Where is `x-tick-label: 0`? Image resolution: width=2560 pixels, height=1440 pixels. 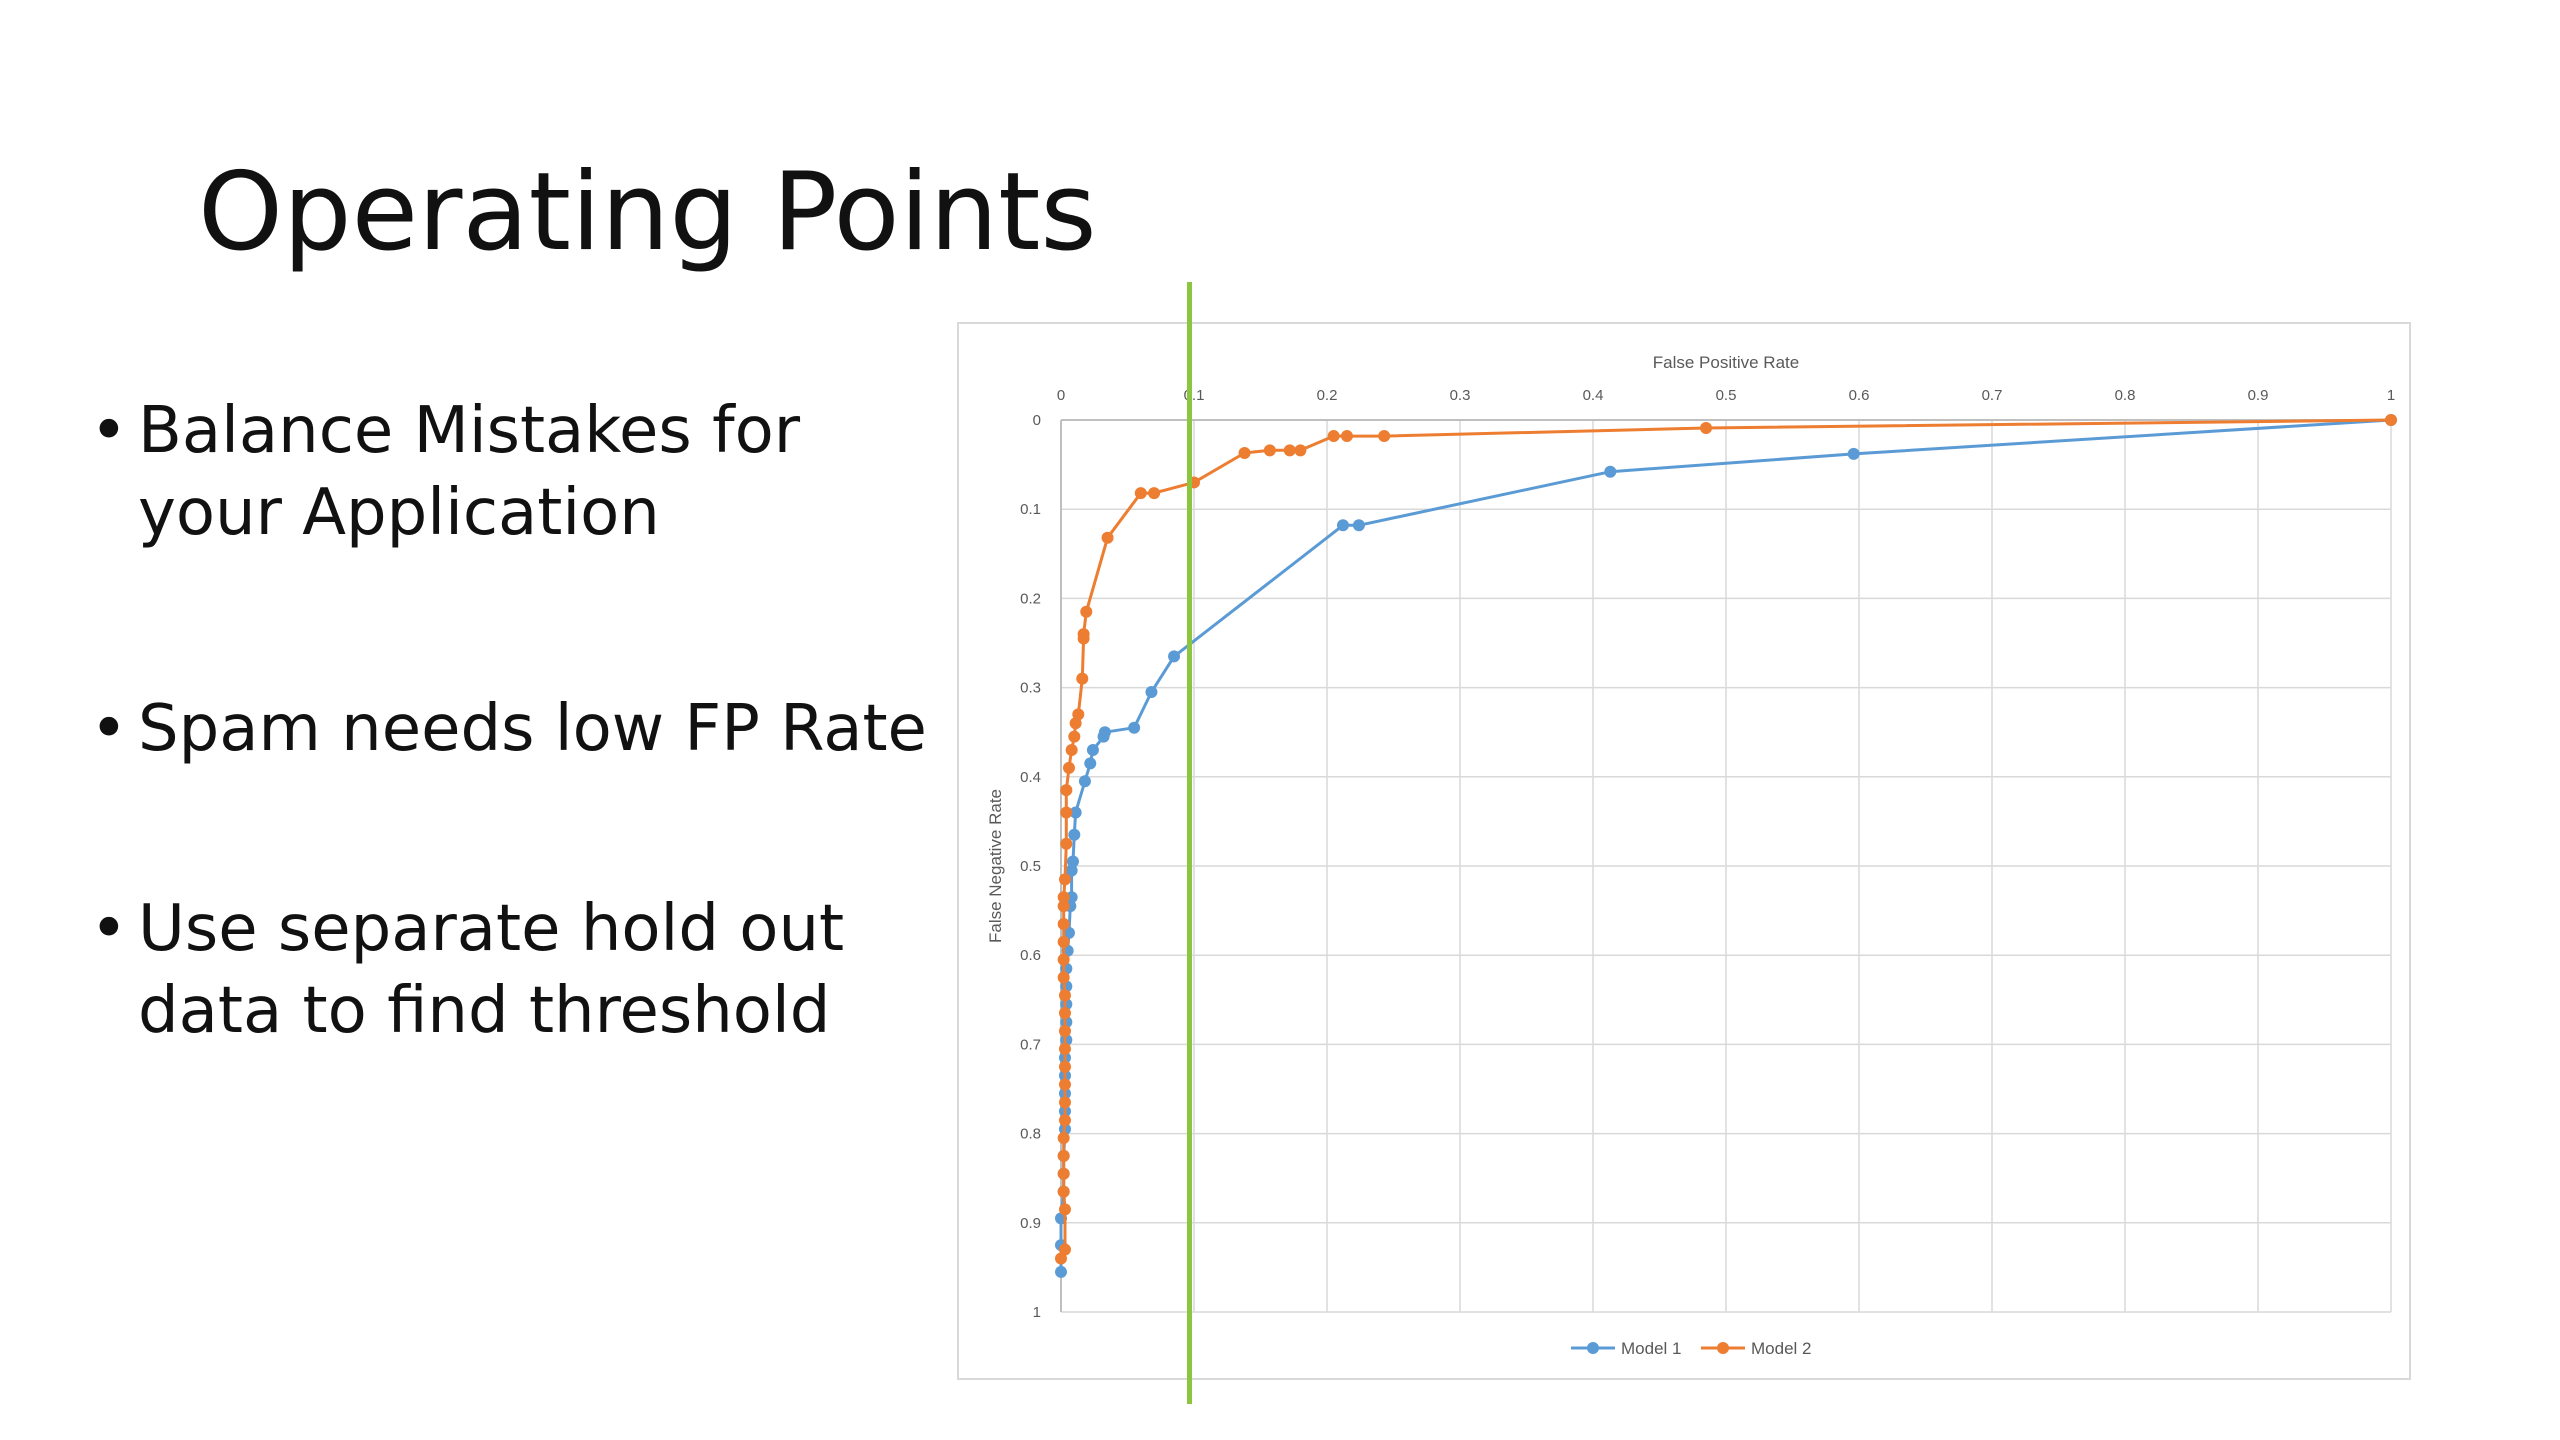
x-tick-label: 0 is located at coordinates (1061, 395).